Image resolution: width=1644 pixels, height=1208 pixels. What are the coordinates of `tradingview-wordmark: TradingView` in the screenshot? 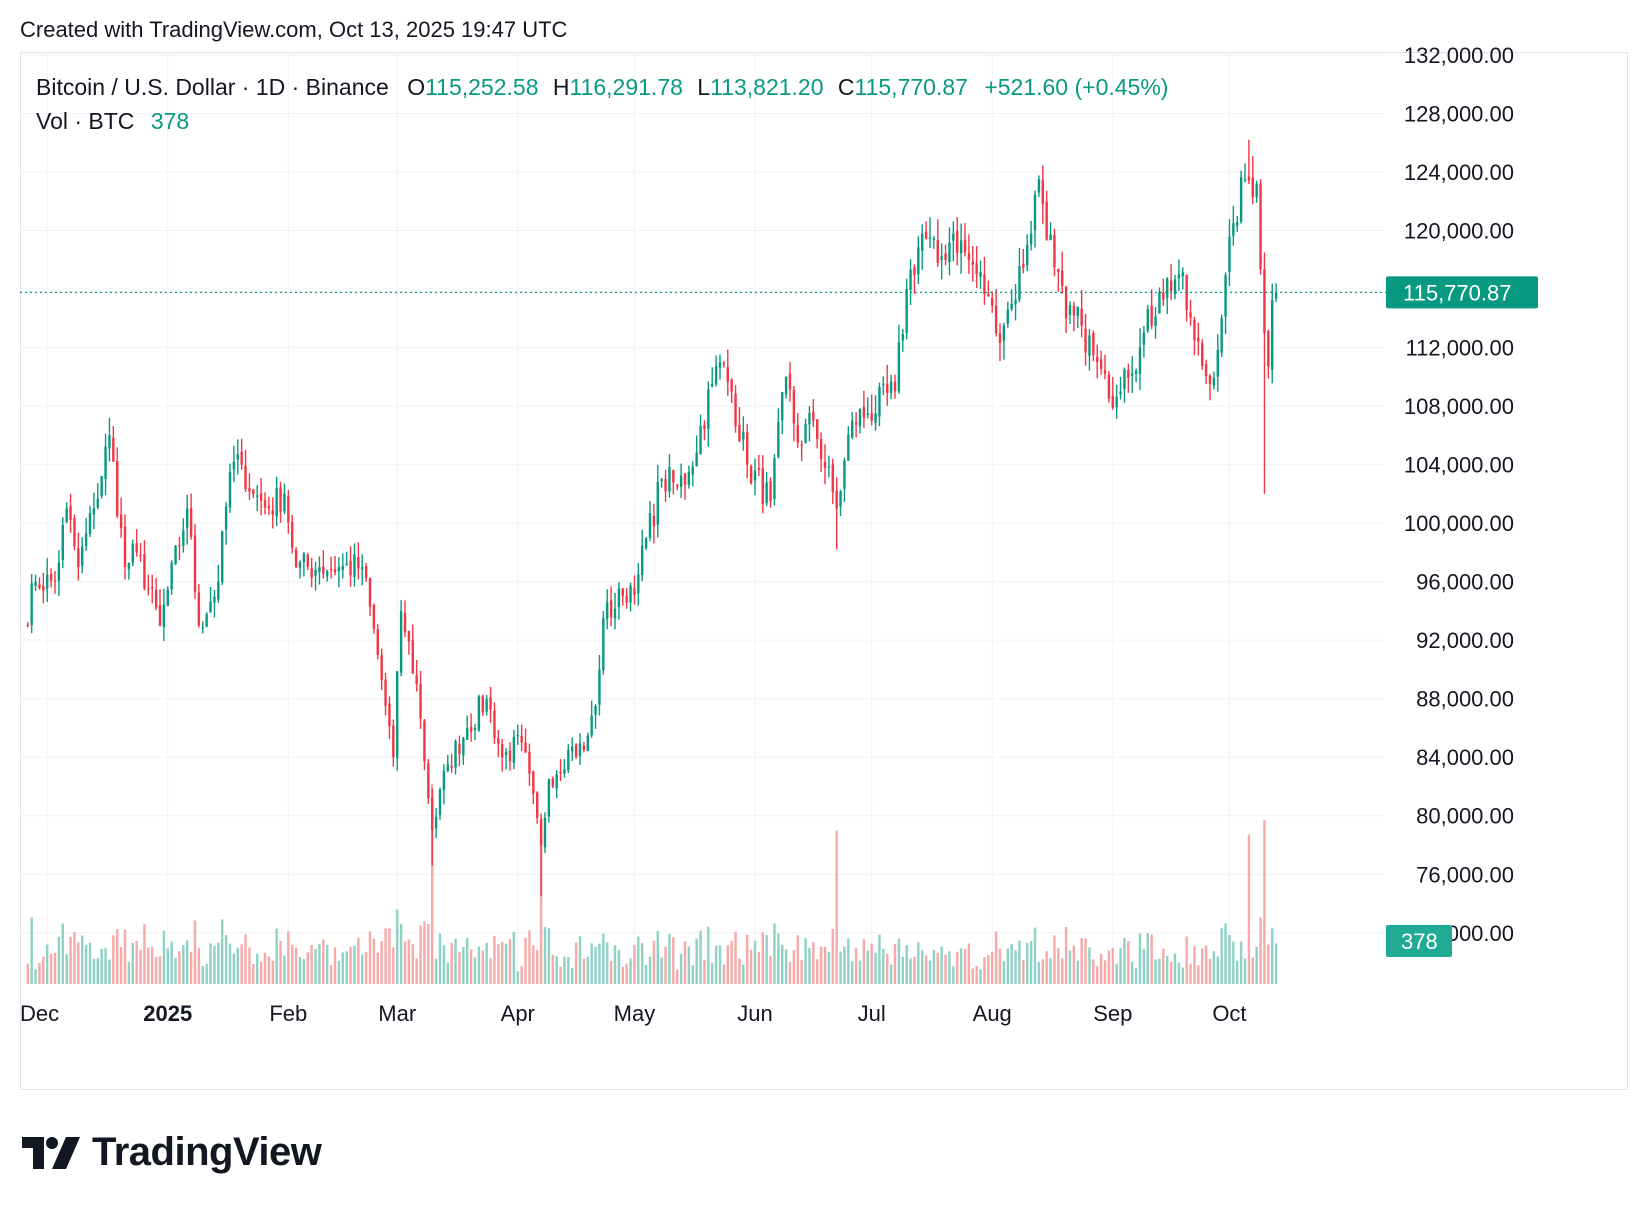 It's located at (207, 1152).